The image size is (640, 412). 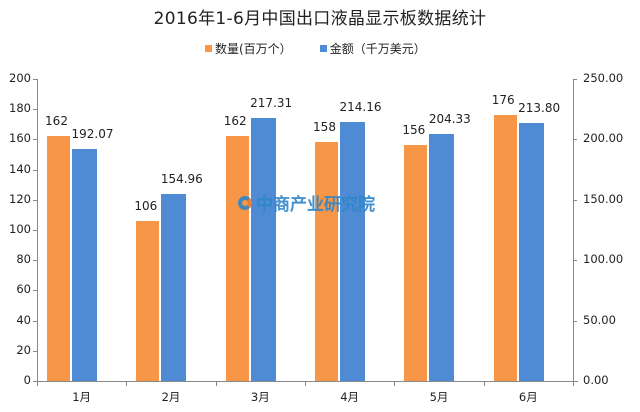 What do you see at coordinates (596, 380) in the screenshot?
I see `y-right-tick-label: 0.00` at bounding box center [596, 380].